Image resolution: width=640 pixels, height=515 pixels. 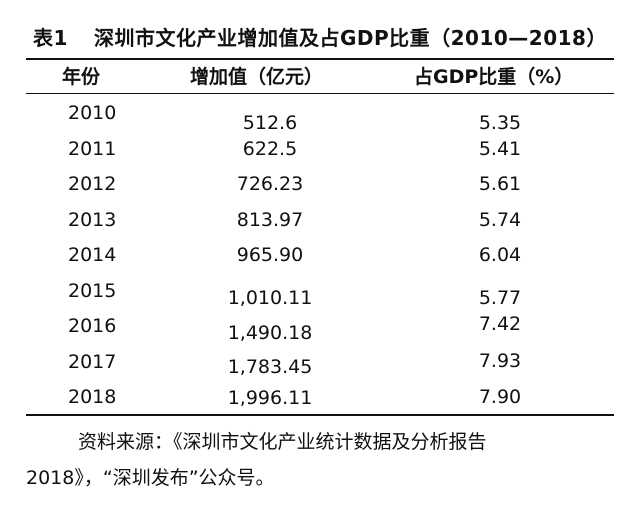 What do you see at coordinates (320, 59) in the screenshot?
I see `table-top-rule` at bounding box center [320, 59].